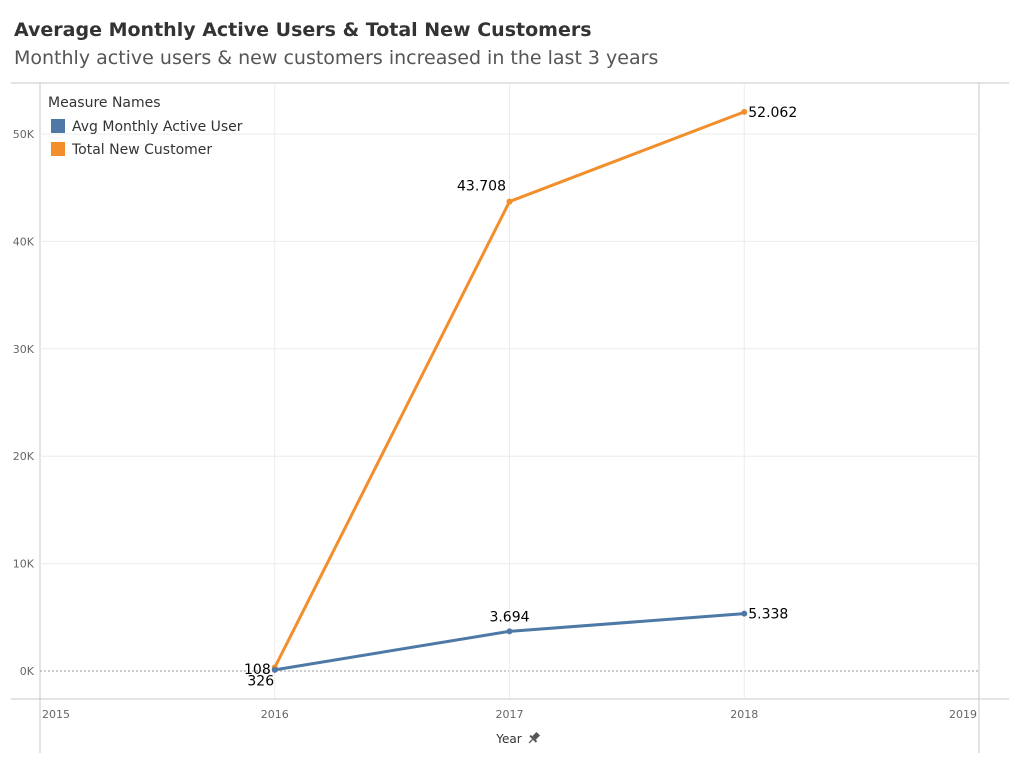  I want to click on data-label: 108, so click(257, 670).